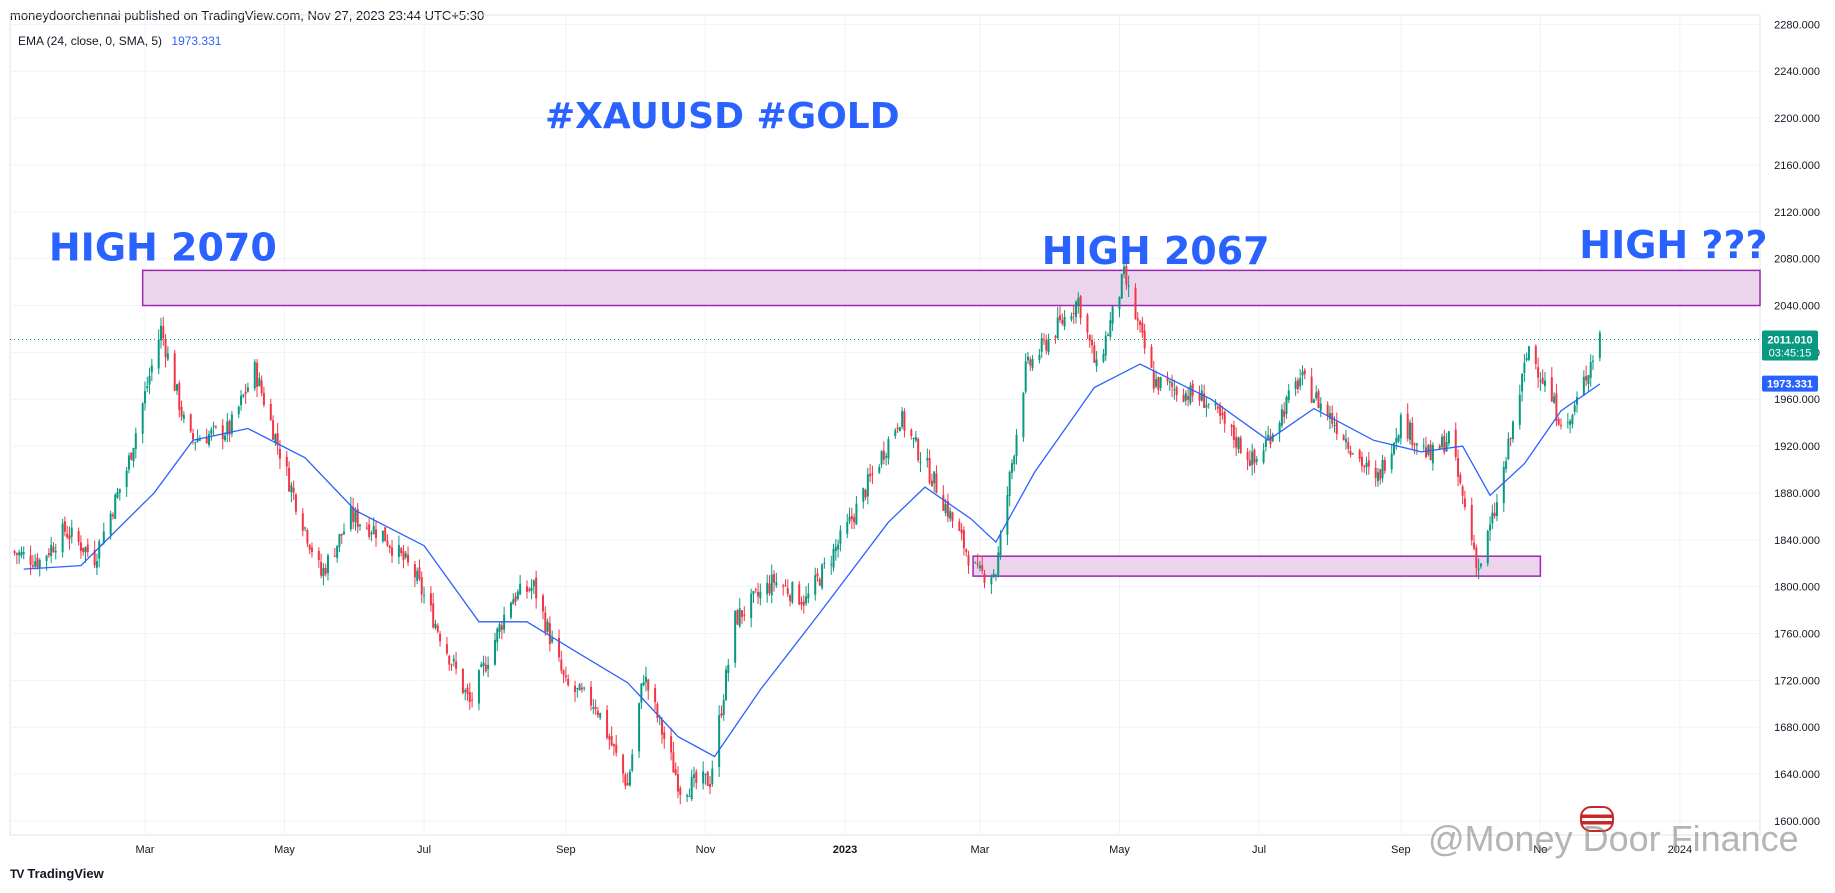 This screenshot has height=893, width=1835. What do you see at coordinates (284, 850) in the screenshot?
I see `x-tick-label: May` at bounding box center [284, 850].